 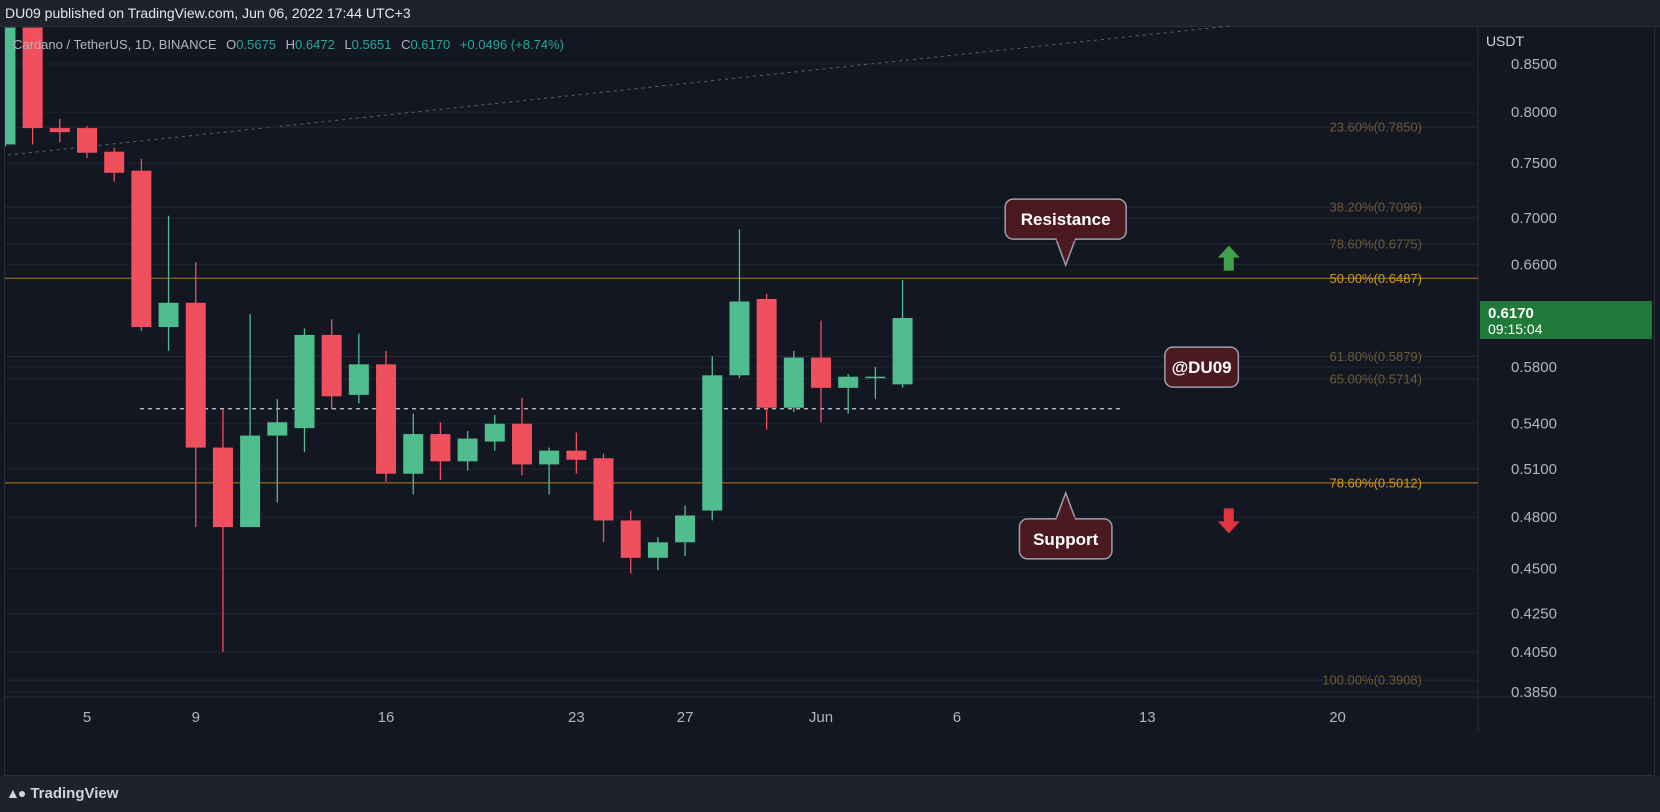 I want to click on close-value: 0.6170, so click(x=430, y=44).